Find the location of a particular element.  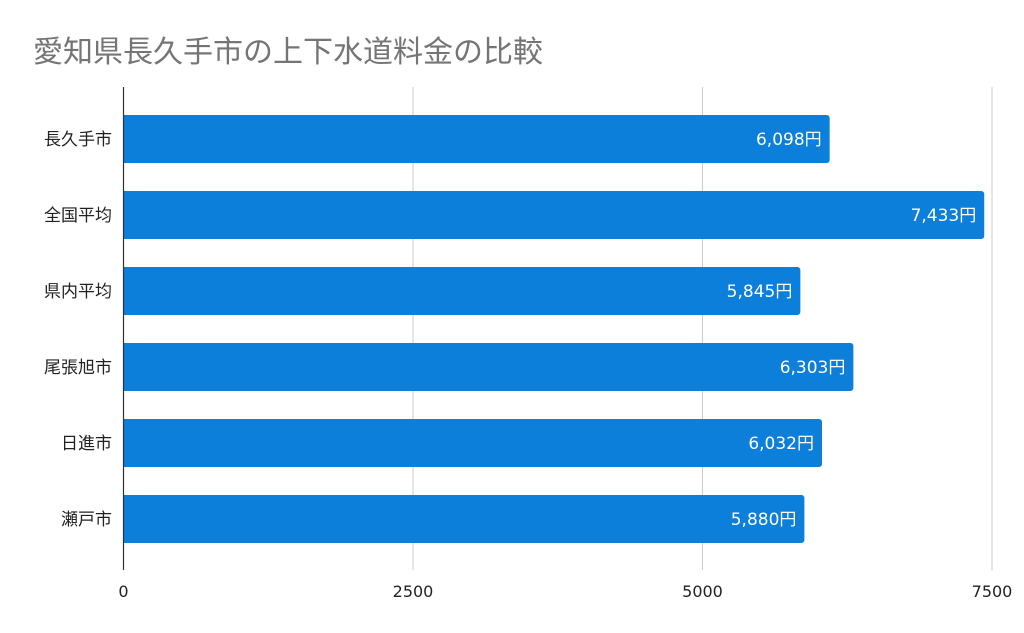

category-label: 県内平均 is located at coordinates (78, 292).